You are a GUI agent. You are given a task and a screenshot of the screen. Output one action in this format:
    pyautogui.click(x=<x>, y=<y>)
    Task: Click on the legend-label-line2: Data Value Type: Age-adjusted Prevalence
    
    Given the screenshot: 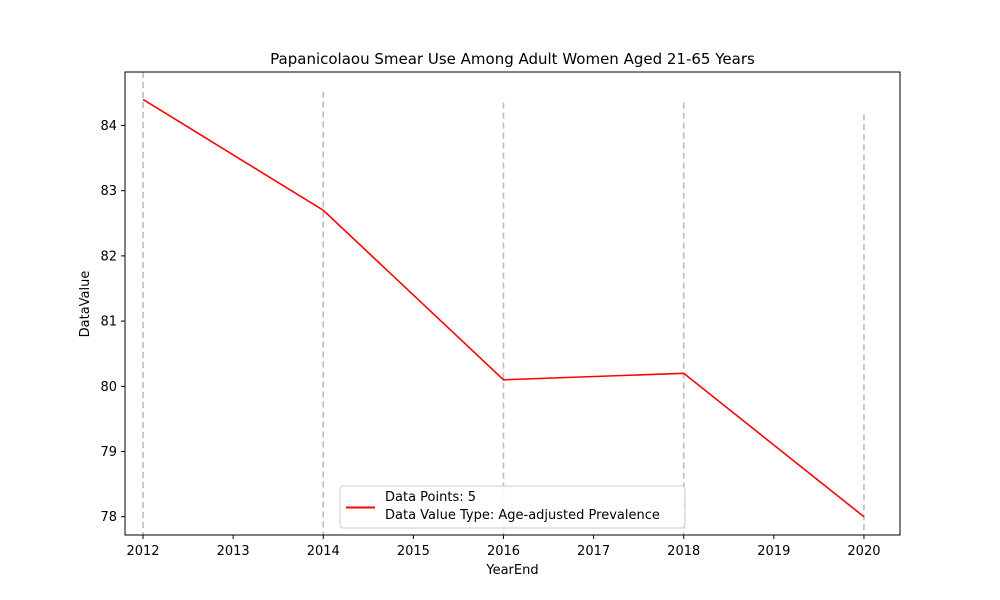 What is the action you would take?
    pyautogui.click(x=522, y=515)
    